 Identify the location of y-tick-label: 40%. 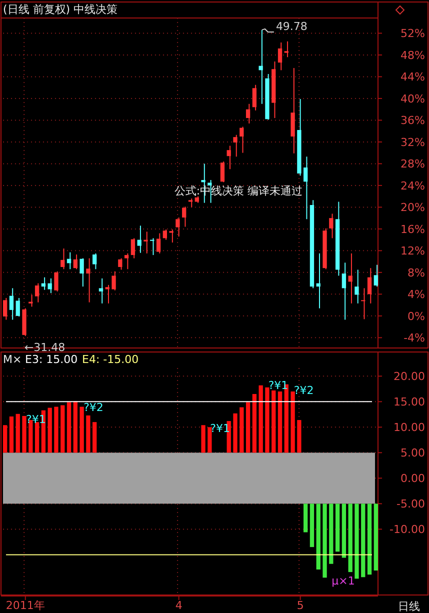
(412, 99).